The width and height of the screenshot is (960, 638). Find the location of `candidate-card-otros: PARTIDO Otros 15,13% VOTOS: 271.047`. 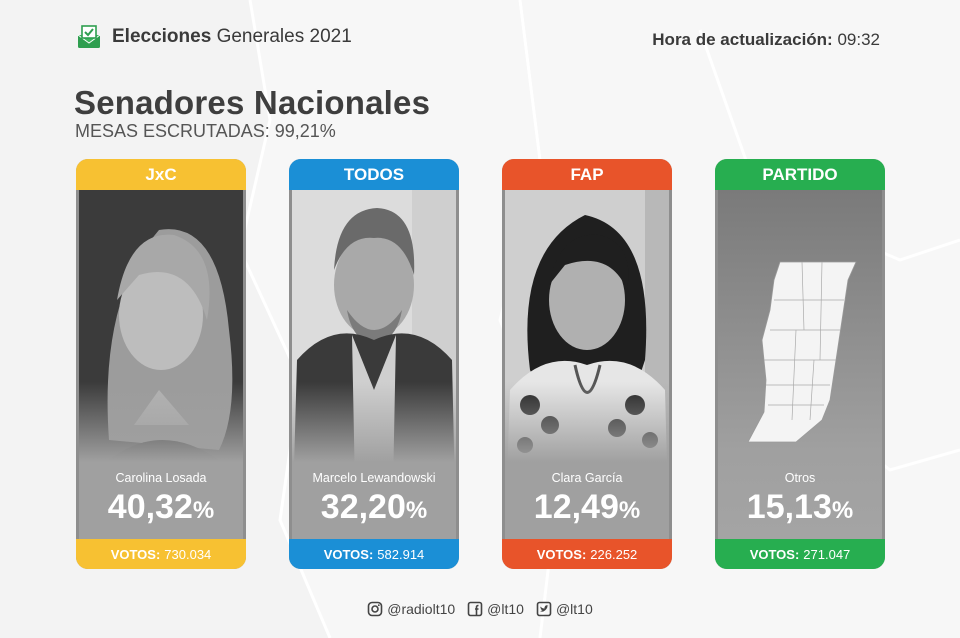

candidate-card-otros: PARTIDO Otros 15,13% VOTOS: 271.047 is located at coordinates (800, 364).